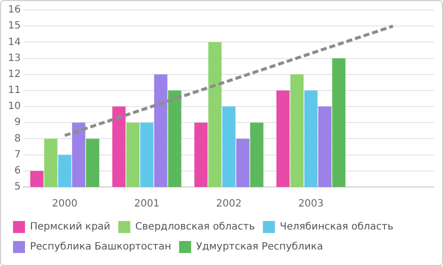 The width and height of the screenshot is (443, 266). I want to click on y-tick-label: 14, so click(14, 42).